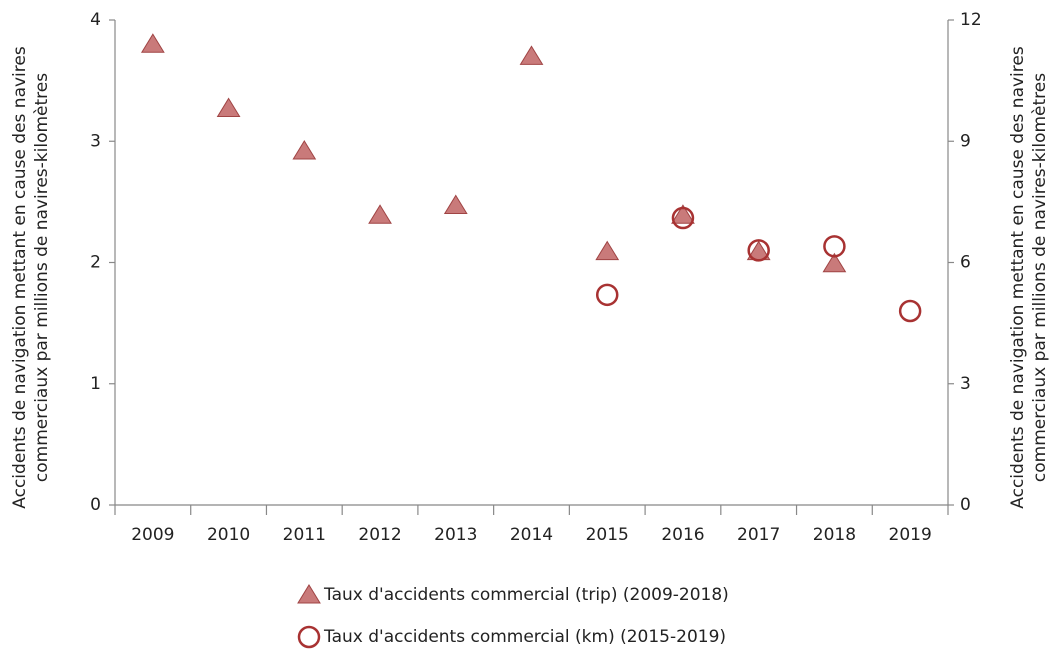 Image resolution: width=1059 pixels, height=652 pixels. What do you see at coordinates (304, 535) in the screenshot?
I see `x-tick-label: 2011` at bounding box center [304, 535].